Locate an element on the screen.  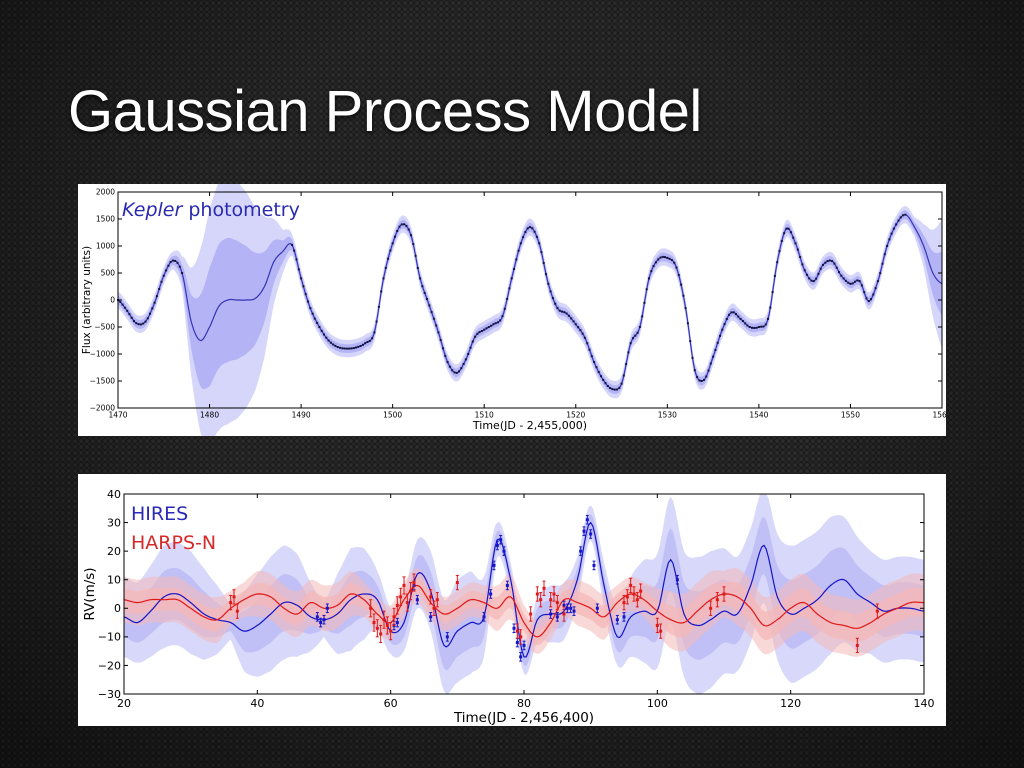
kepler-y-tick-label: 500 is located at coordinates (108, 273).